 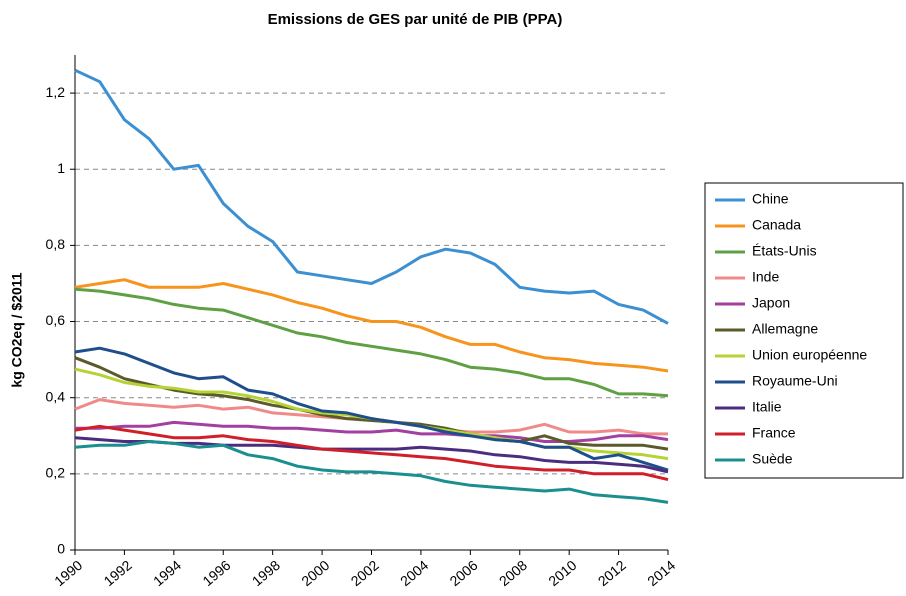 I want to click on y-tick-label: 0,6, so click(x=56, y=320).